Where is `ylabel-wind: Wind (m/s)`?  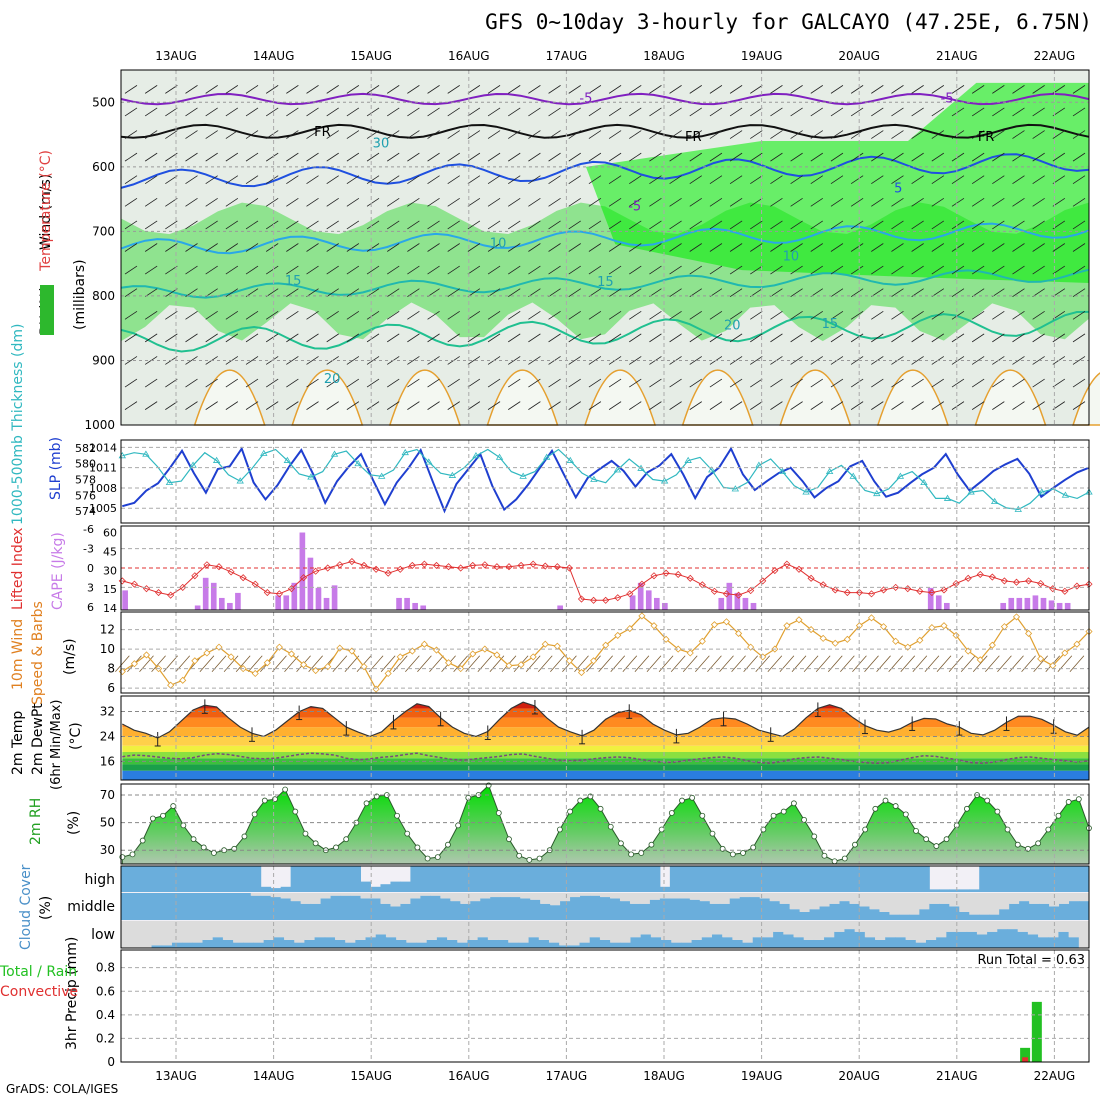 ylabel-wind: Wind (m/s) is located at coordinates (46, 212).